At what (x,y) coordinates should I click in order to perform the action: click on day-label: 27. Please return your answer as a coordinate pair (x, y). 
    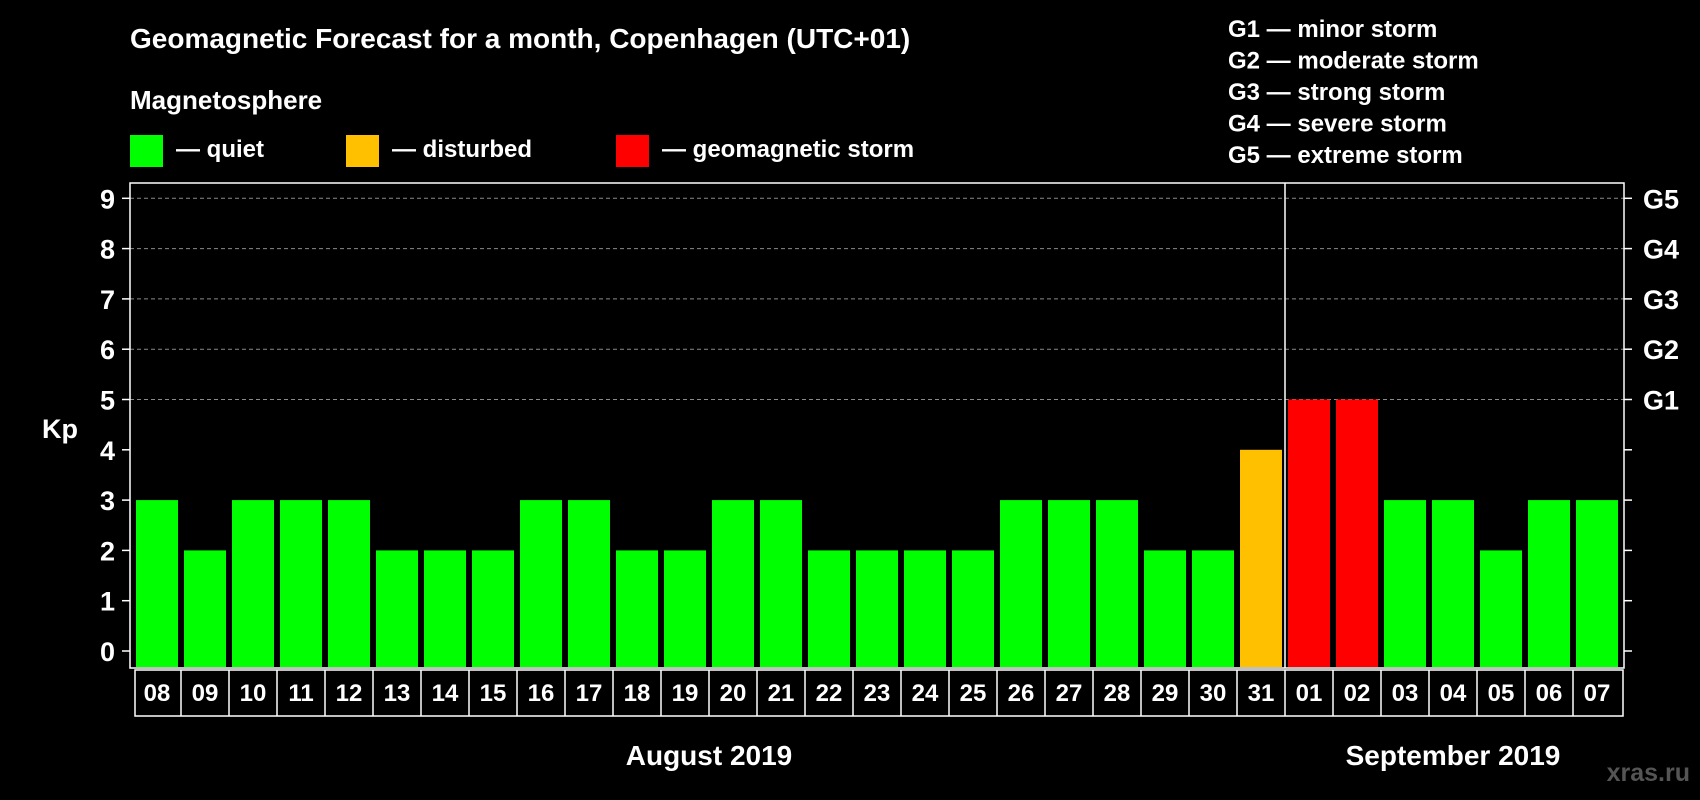
    Looking at the image, I should click on (1069, 693).